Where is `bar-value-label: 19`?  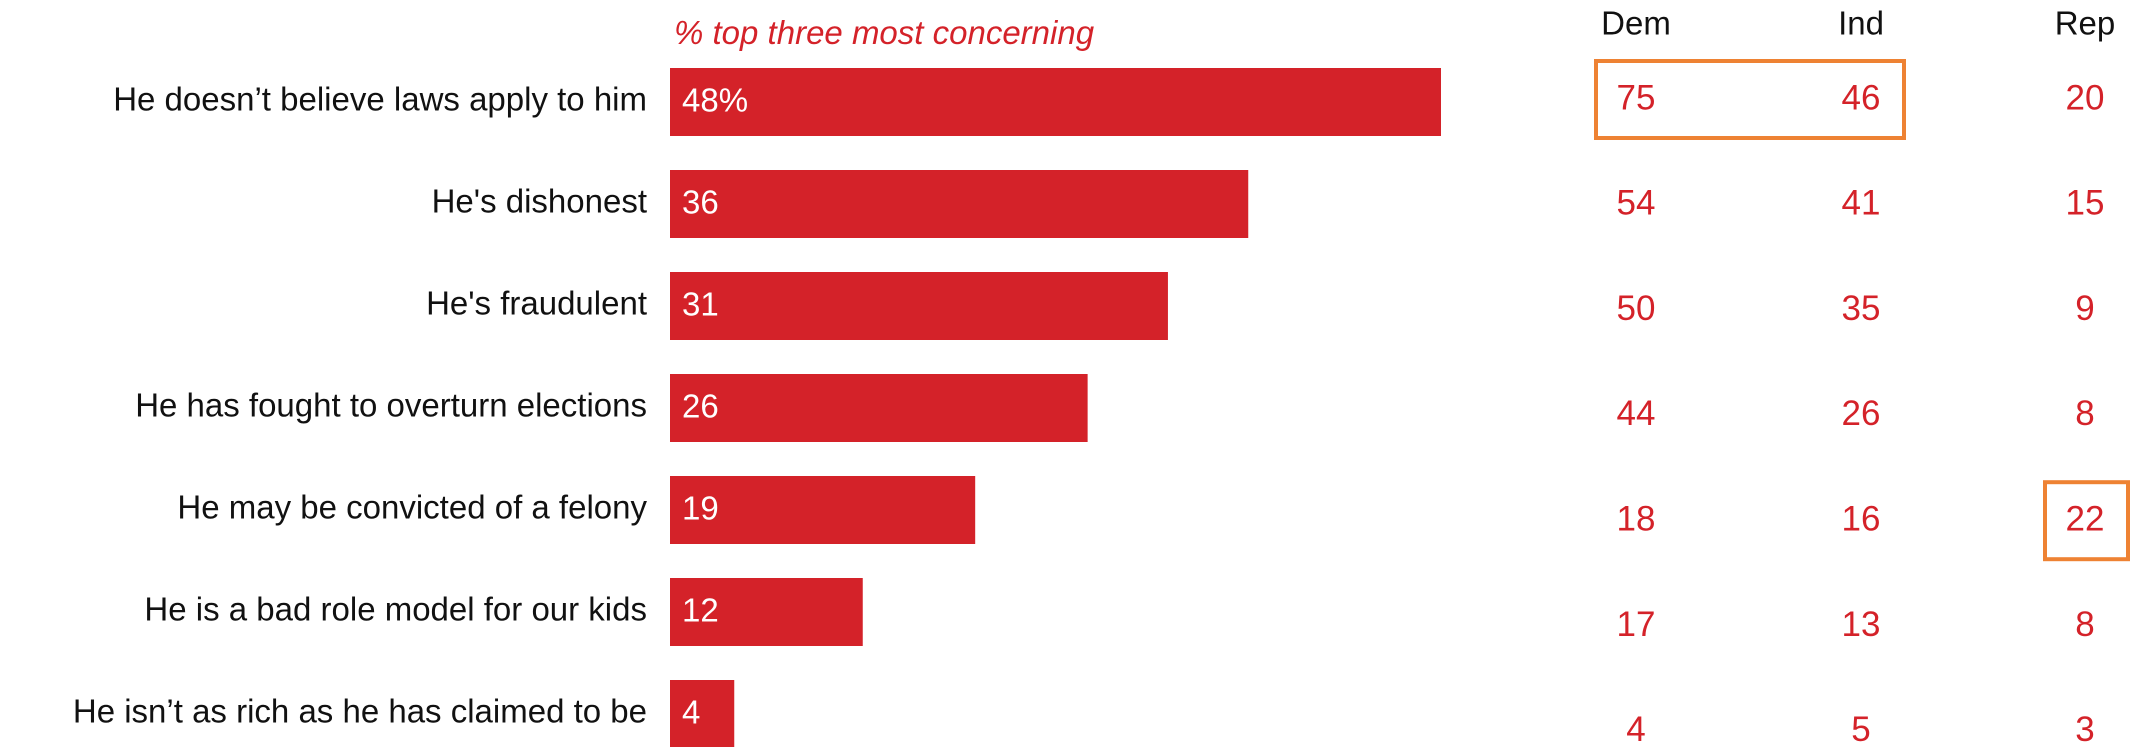
bar-value-label: 19 is located at coordinates (700, 508).